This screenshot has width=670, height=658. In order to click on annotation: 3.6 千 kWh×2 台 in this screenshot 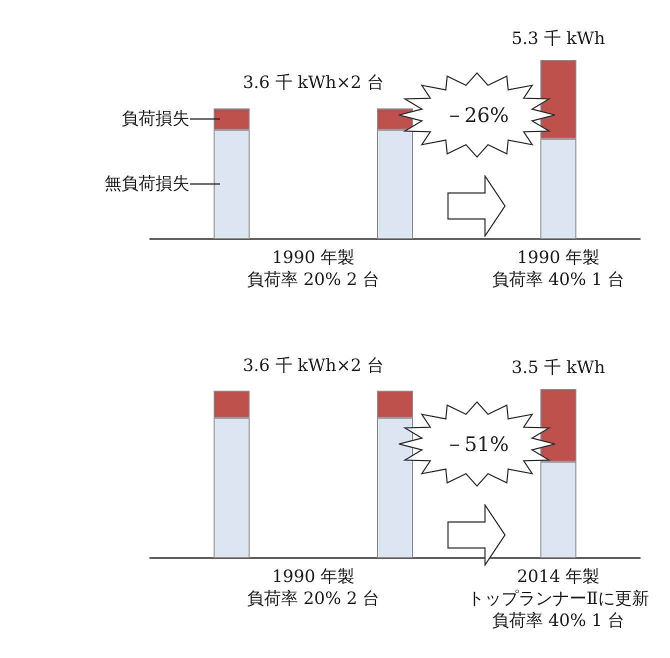, I will do `click(313, 83)`.